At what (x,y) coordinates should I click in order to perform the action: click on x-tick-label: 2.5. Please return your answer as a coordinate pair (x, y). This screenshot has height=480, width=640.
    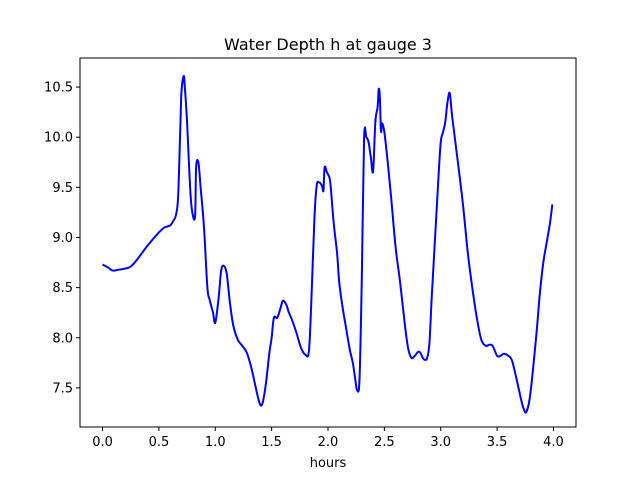
    Looking at the image, I should click on (384, 442).